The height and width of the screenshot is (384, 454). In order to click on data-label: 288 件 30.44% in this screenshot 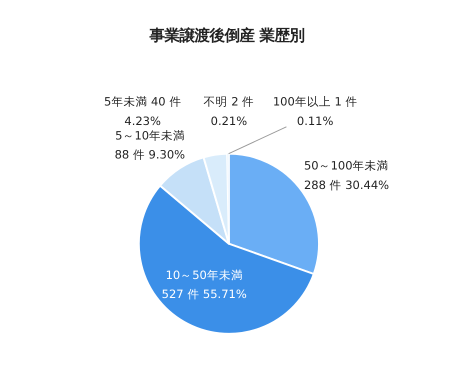, I will do `click(347, 185)`.